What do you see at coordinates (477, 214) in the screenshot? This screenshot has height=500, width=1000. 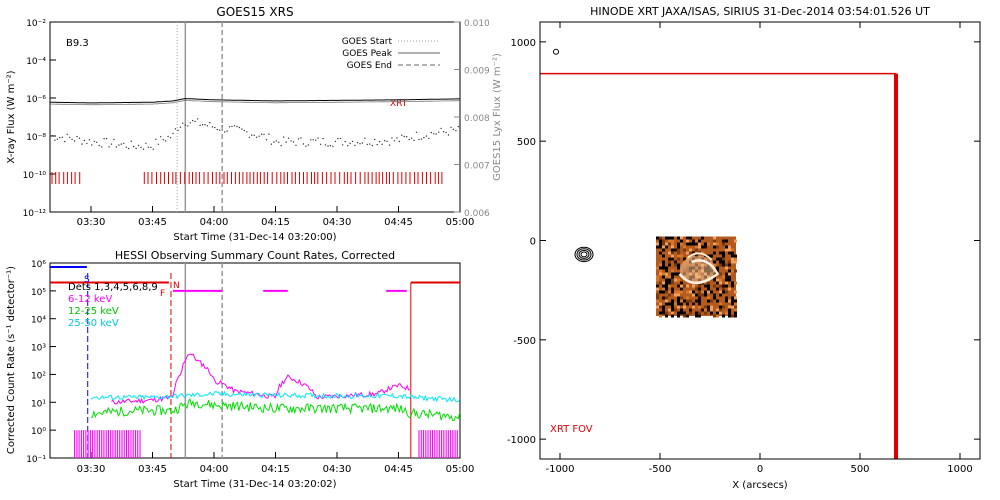 I see `goes-y2tick-label: 0.006` at bounding box center [477, 214].